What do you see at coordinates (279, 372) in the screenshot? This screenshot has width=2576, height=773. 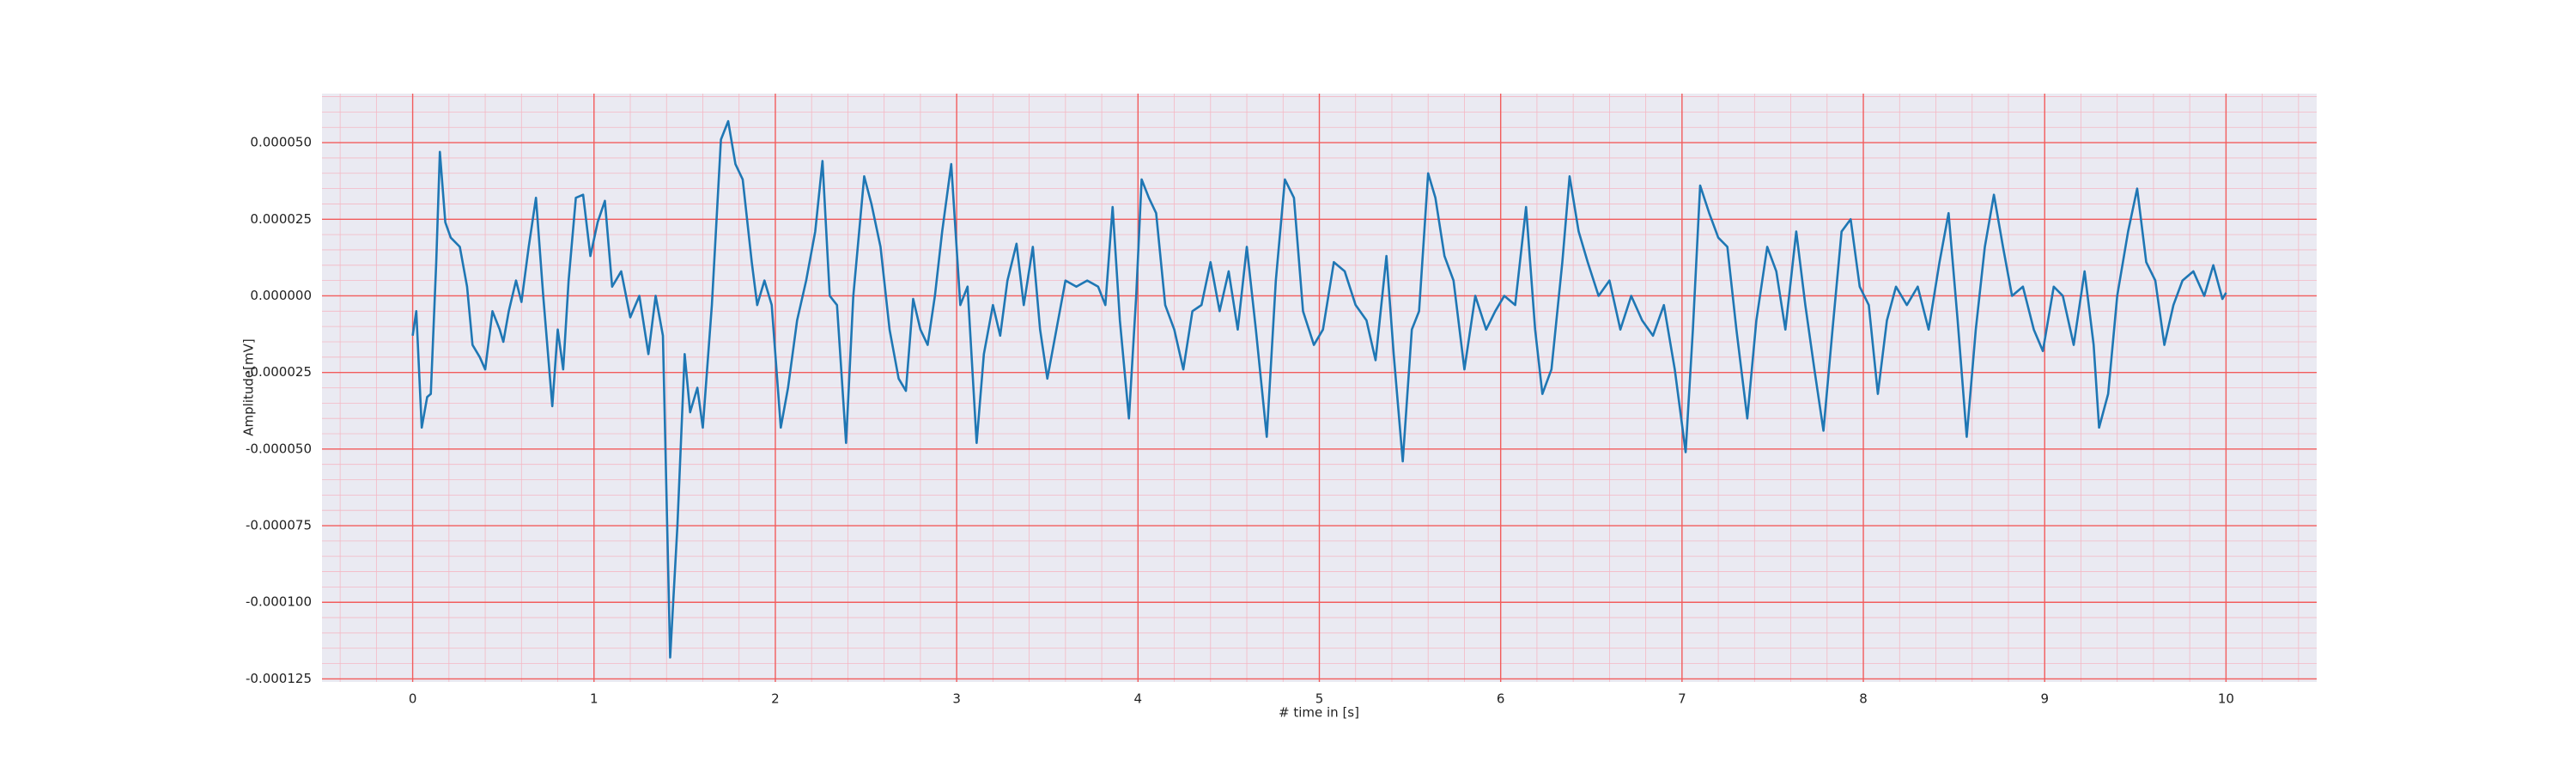 I see `y-tick-label: -0.000025` at bounding box center [279, 372].